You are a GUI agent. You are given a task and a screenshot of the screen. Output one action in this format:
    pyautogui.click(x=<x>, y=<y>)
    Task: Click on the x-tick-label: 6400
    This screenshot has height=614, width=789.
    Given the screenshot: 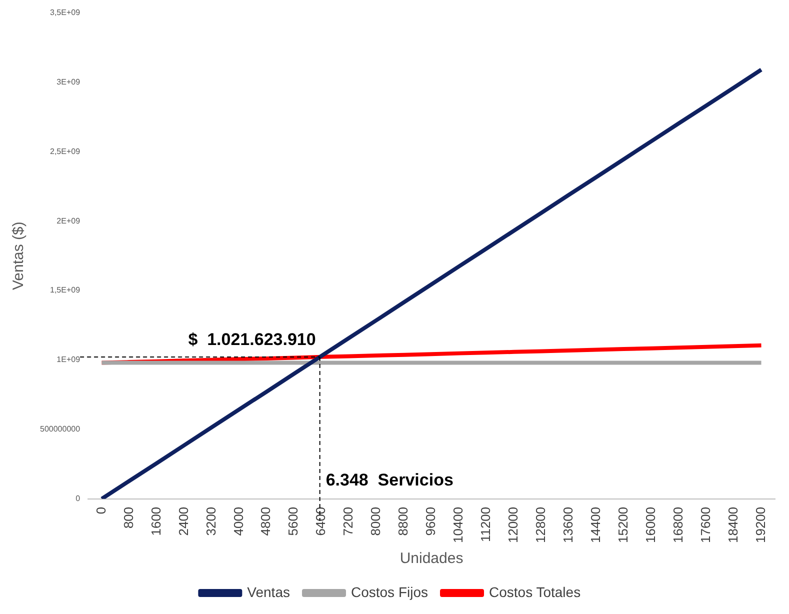 What is the action you would take?
    pyautogui.click(x=320, y=521)
    